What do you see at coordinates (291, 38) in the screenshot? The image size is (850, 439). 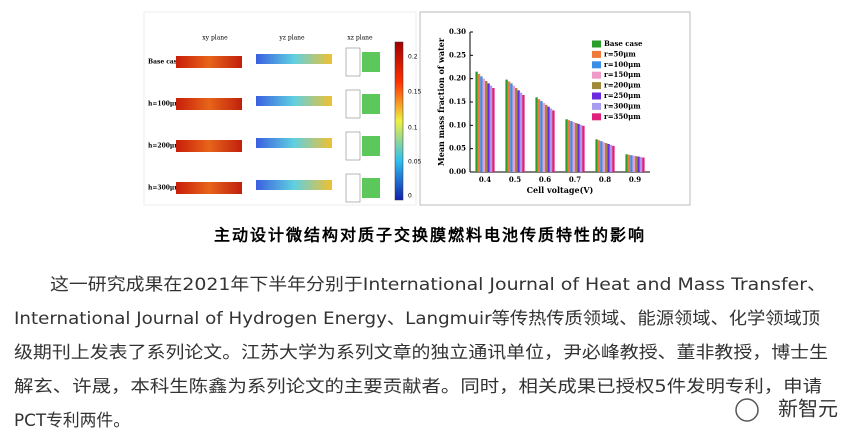 I see `column-header: yz plane` at bounding box center [291, 38].